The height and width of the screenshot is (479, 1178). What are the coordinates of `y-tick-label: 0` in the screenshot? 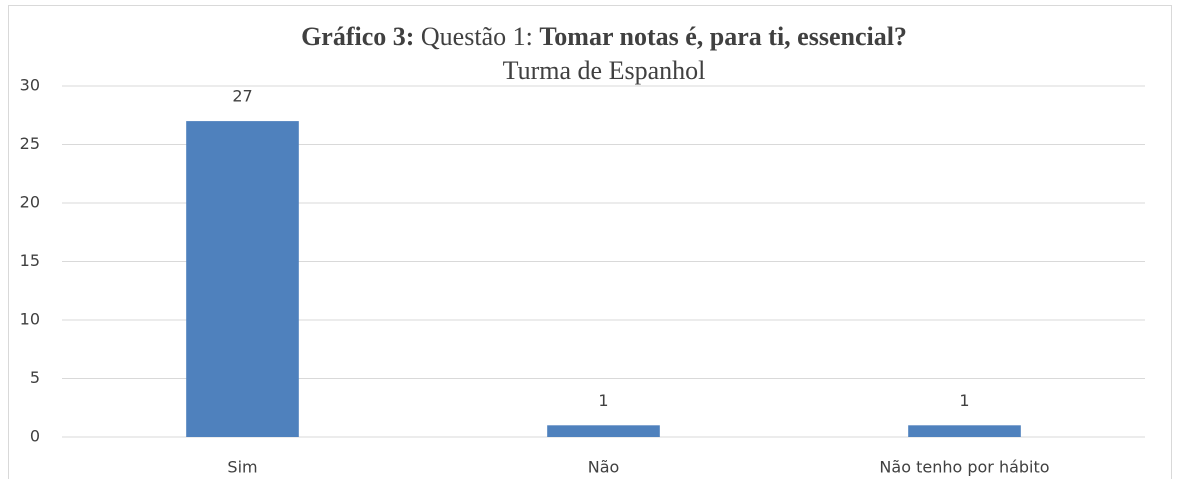 It's located at (35, 436).